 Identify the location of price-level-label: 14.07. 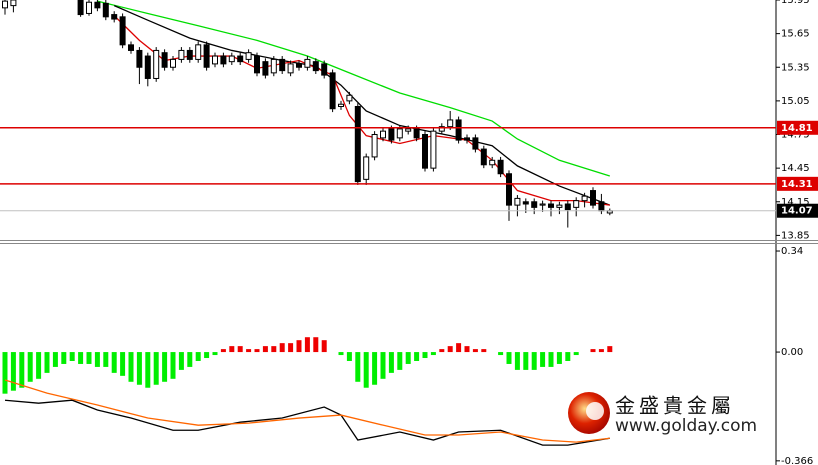
(797, 211).